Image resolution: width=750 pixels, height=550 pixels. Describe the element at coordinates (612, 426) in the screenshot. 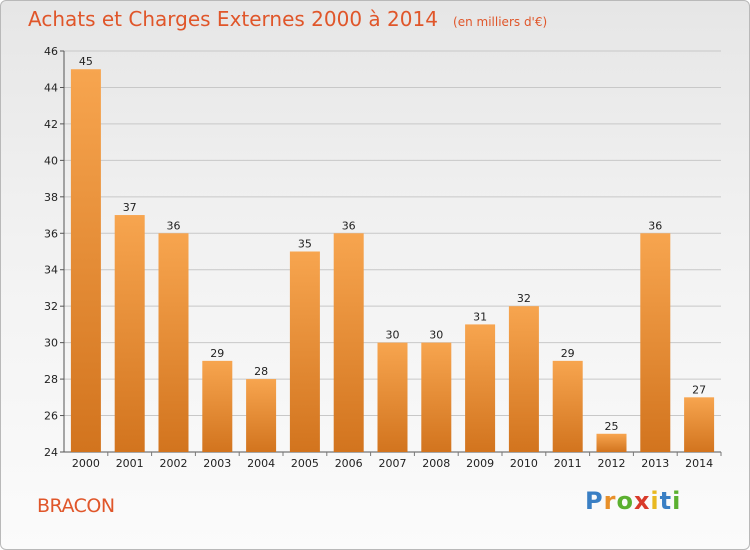

I see `data-label-2012: 25` at that location.